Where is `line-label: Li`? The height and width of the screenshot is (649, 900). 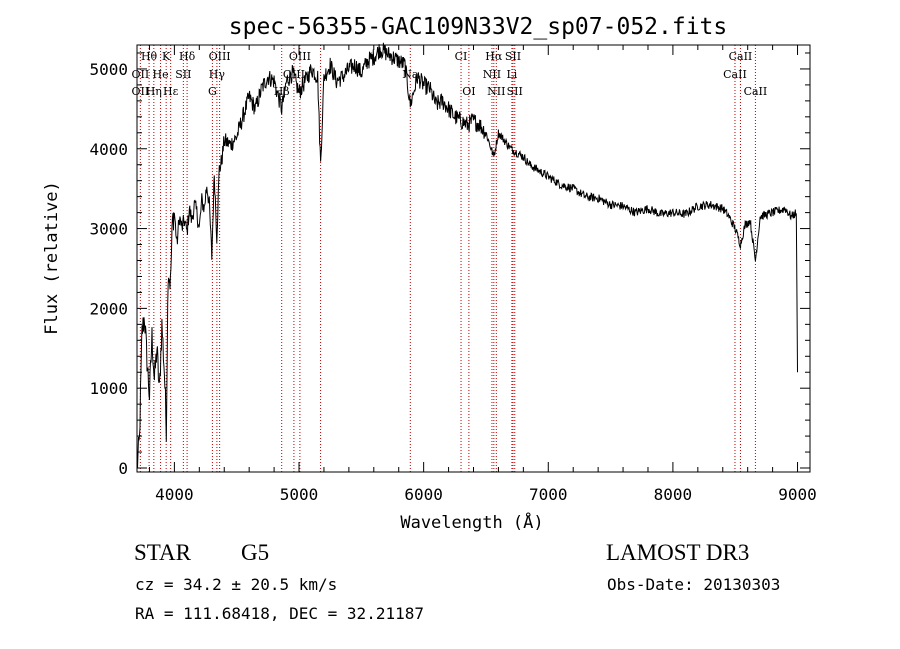
line-label: Li is located at coordinates (511, 74).